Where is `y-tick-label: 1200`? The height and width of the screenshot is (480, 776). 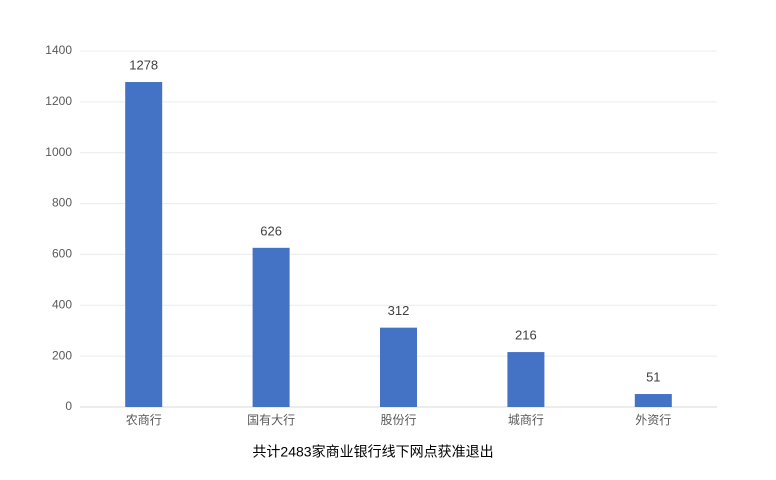
y-tick-label: 1200 is located at coordinates (58, 101).